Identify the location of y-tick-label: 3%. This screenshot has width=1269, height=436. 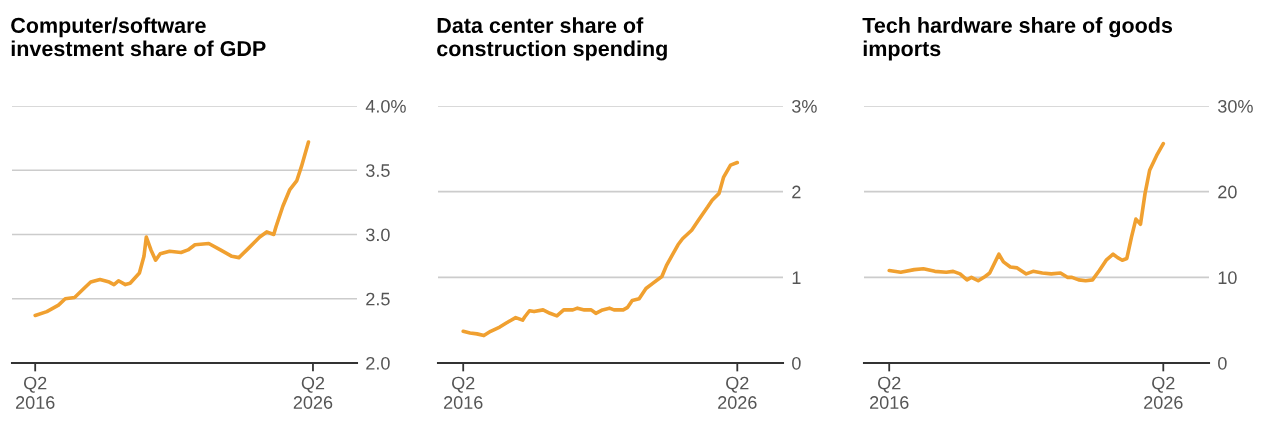
(804, 106).